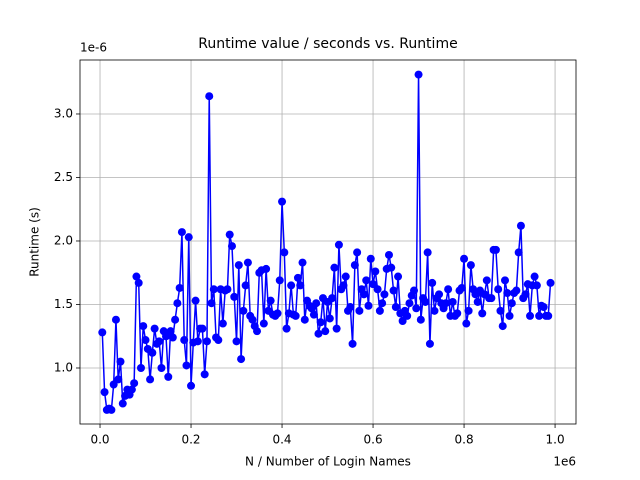 This screenshot has width=640, height=480. Describe the element at coordinates (281, 440) in the screenshot. I see `x-tick-label: 0.4` at that location.